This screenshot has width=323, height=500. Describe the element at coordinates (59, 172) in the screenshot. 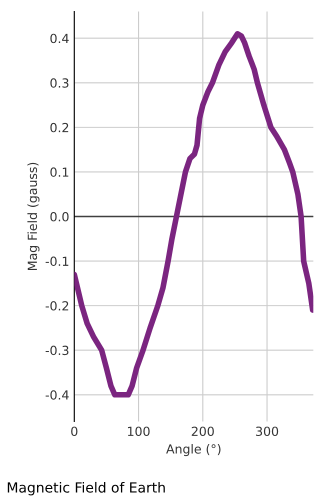

I see `y-tick-label: 0.1` at that location.